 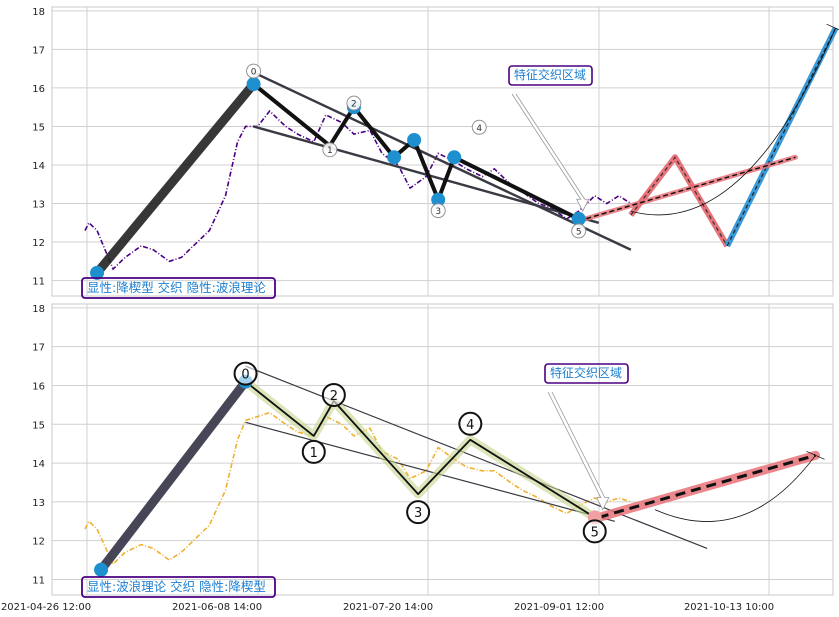 What do you see at coordinates (781, 137) in the screenshot?
I see `forecast-blue-center` at bounding box center [781, 137].